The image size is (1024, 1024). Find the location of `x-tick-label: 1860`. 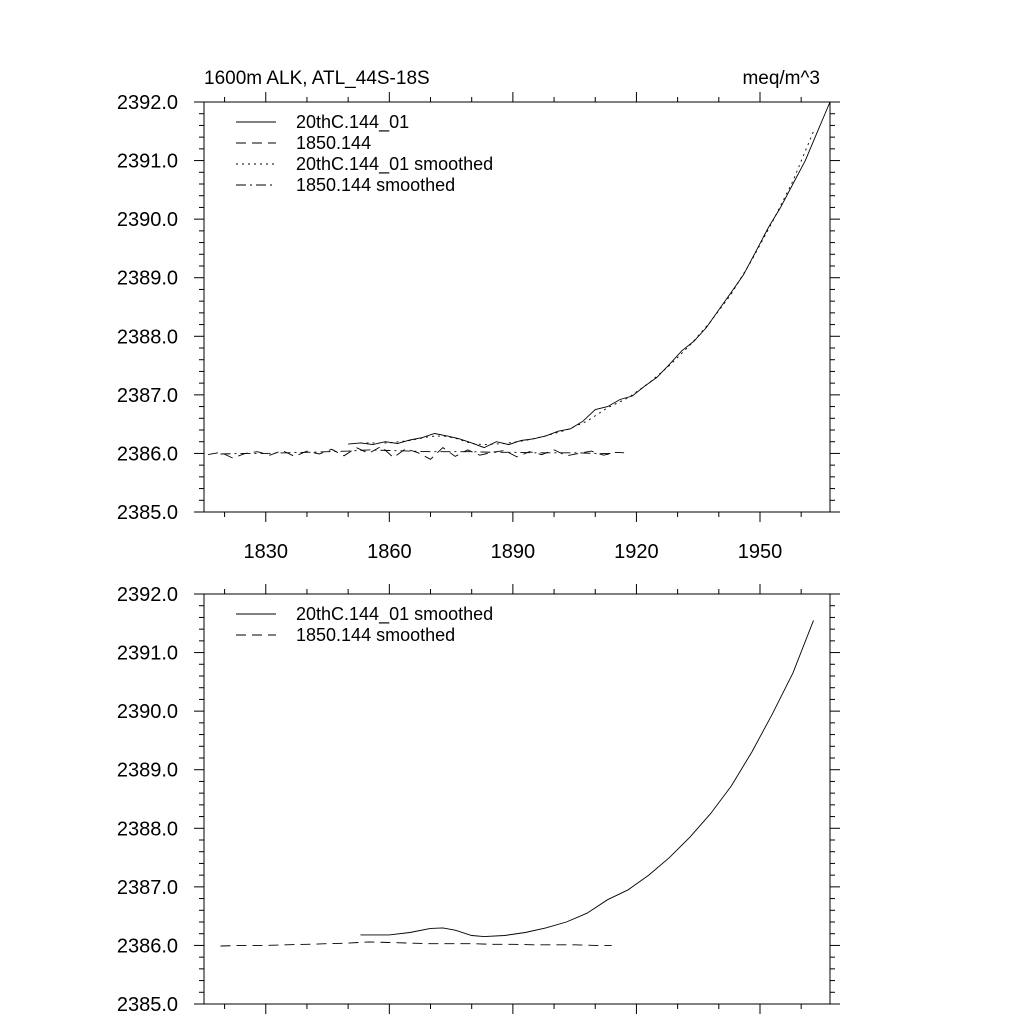

x-tick-label: 1860 is located at coordinates (389, 552).